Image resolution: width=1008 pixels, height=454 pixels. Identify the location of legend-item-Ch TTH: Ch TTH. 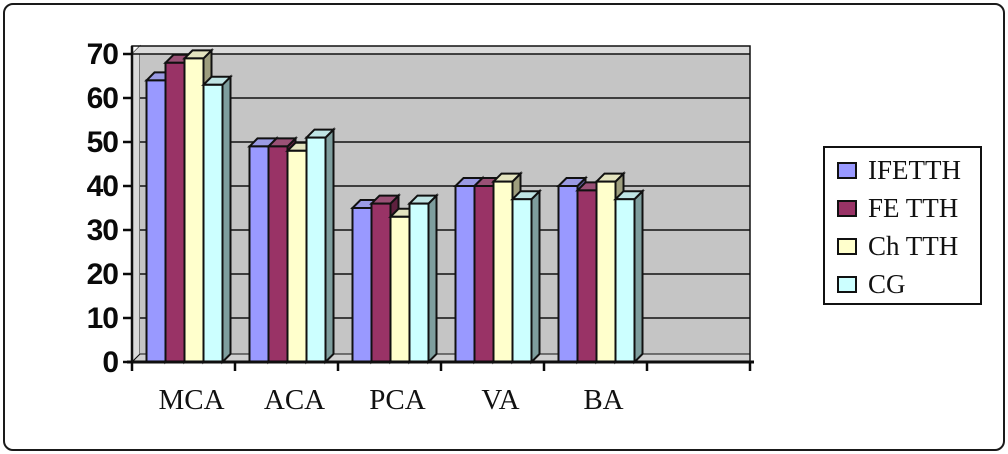
(908, 246).